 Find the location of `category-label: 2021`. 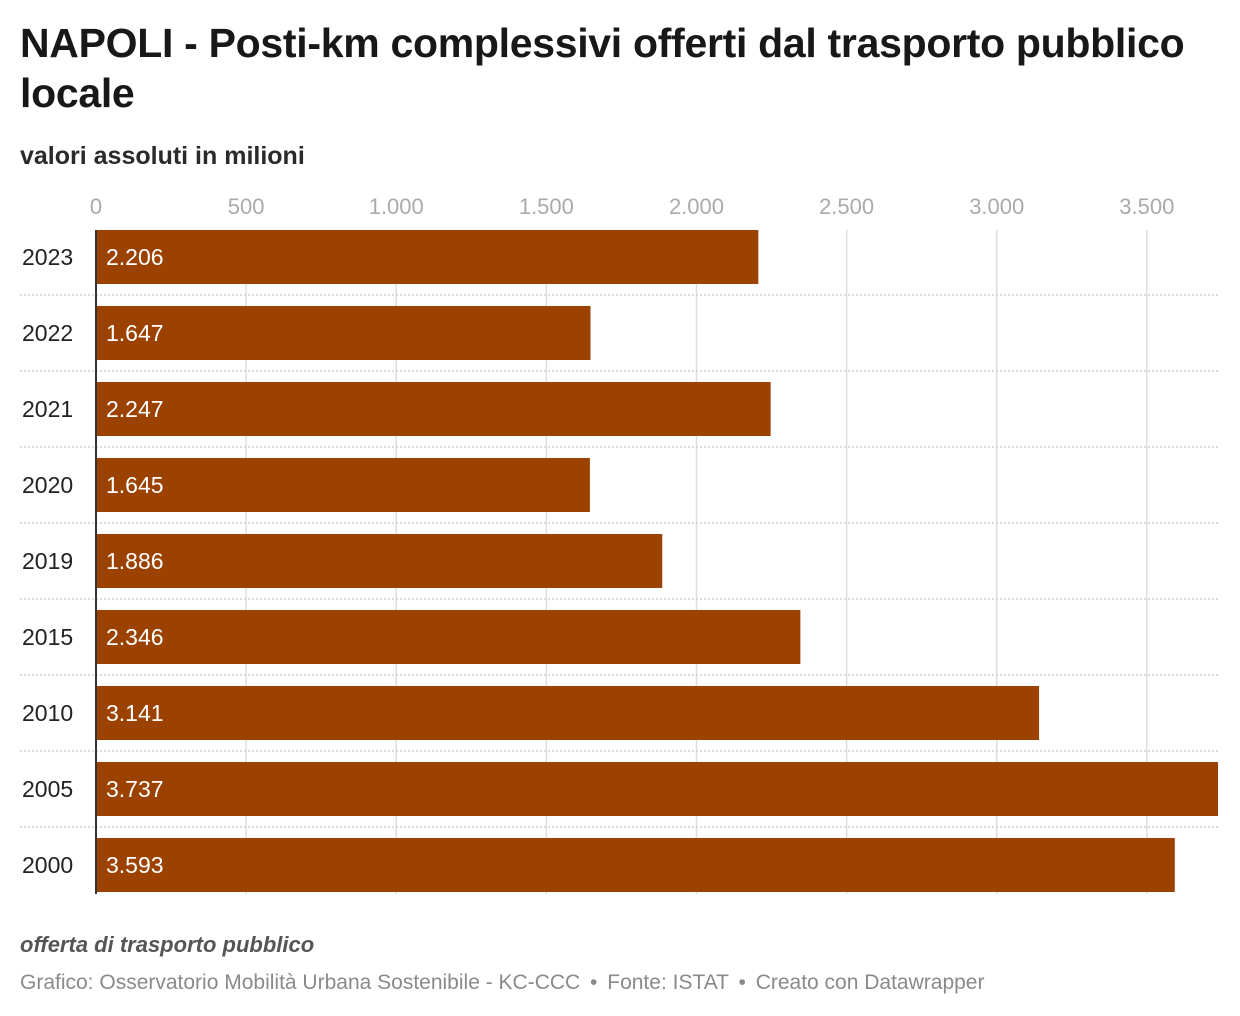

category-label: 2021 is located at coordinates (47, 409).